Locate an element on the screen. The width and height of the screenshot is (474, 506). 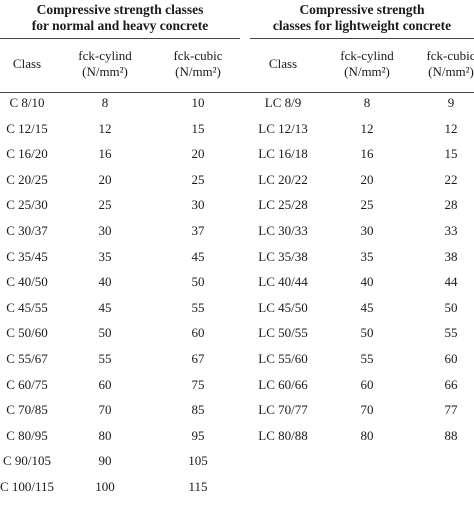
group-title-line: Compressive strength is located at coordinates (362, 9).